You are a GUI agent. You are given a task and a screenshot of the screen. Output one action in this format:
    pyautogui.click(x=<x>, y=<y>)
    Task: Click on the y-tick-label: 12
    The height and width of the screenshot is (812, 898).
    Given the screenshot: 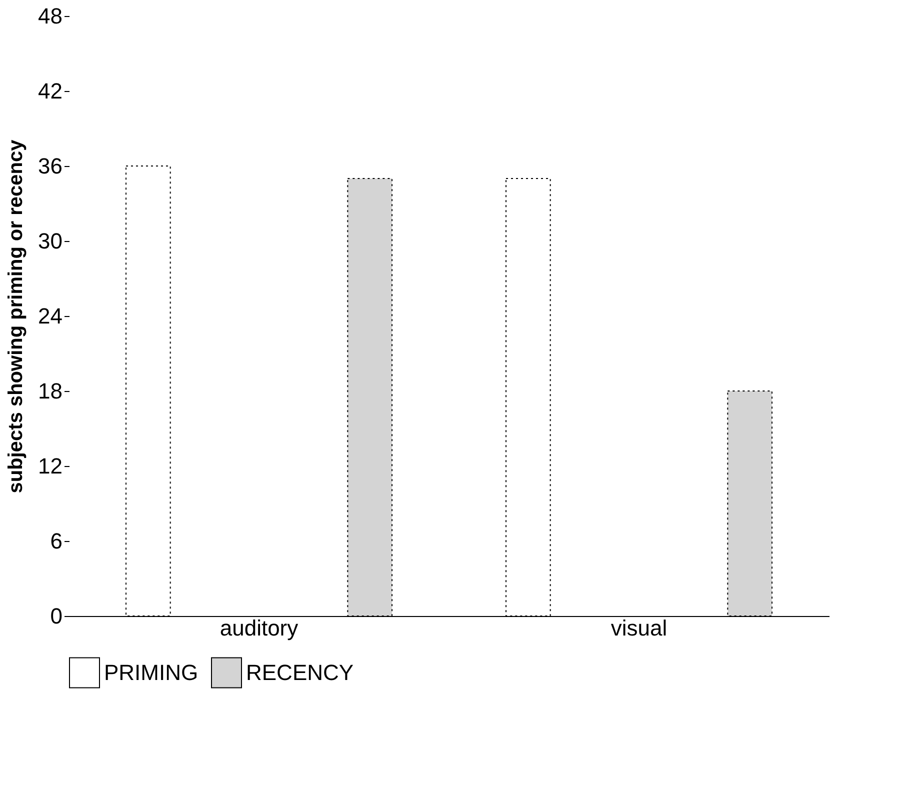 What is the action you would take?
    pyautogui.click(x=50, y=466)
    